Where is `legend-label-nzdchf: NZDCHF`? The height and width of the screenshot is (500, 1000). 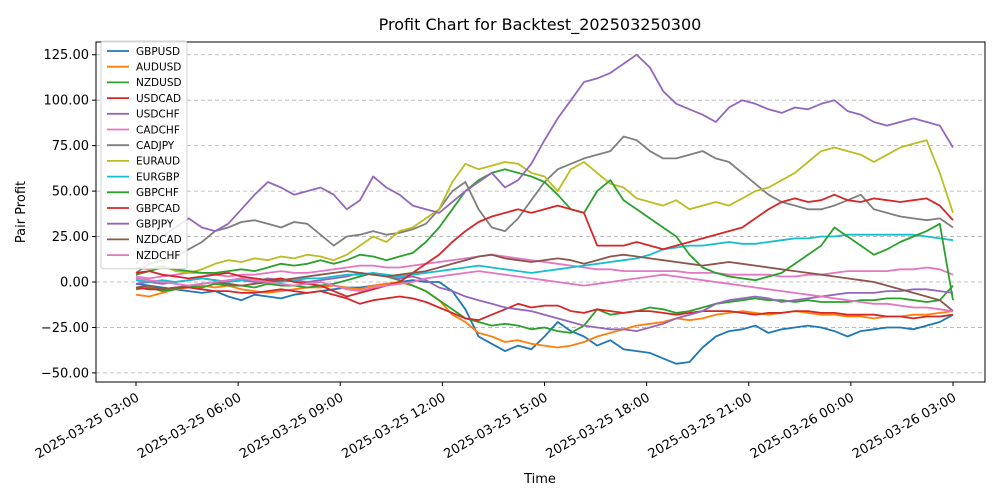
legend-label-nzdchf: NZDCHF is located at coordinates (158, 256).